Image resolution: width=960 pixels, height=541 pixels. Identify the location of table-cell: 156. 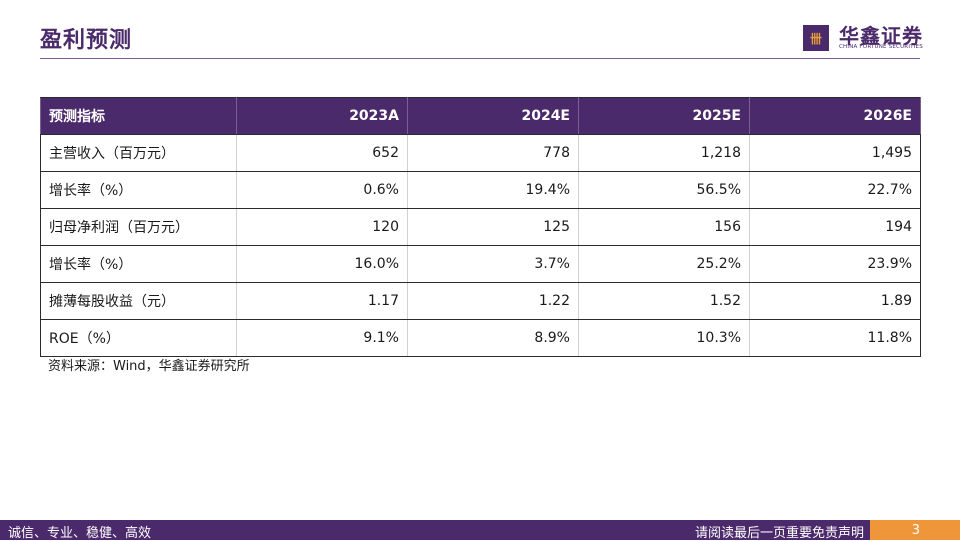
(664, 227).